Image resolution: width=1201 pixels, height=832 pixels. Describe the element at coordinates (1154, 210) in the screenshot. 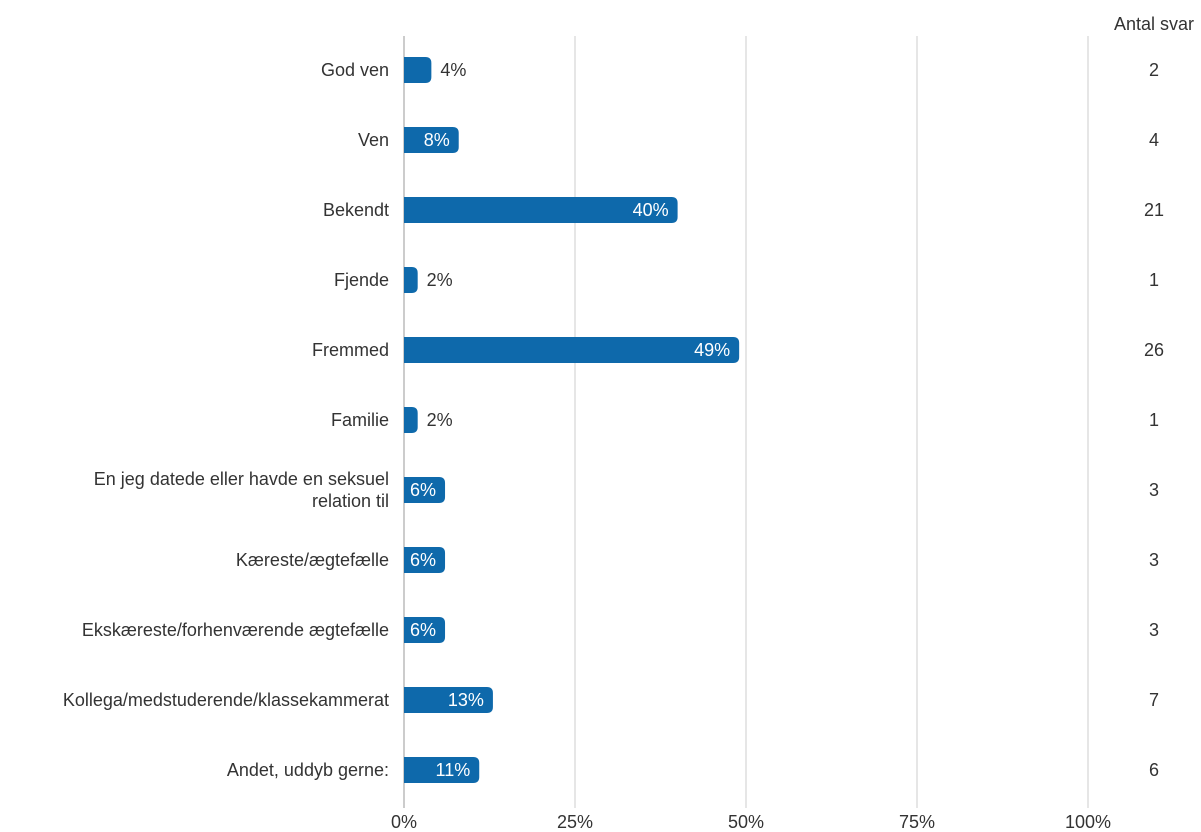

I see `count-value: 21` at that location.